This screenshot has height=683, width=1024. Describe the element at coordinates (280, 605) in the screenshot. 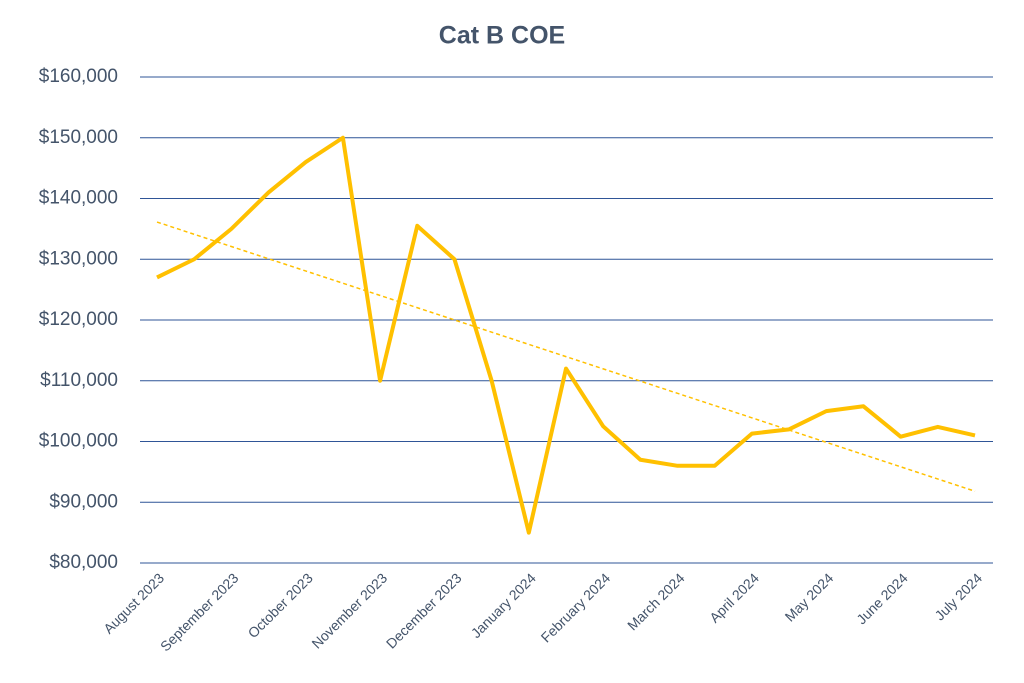

I see `x-tick-label: October 2023` at that location.